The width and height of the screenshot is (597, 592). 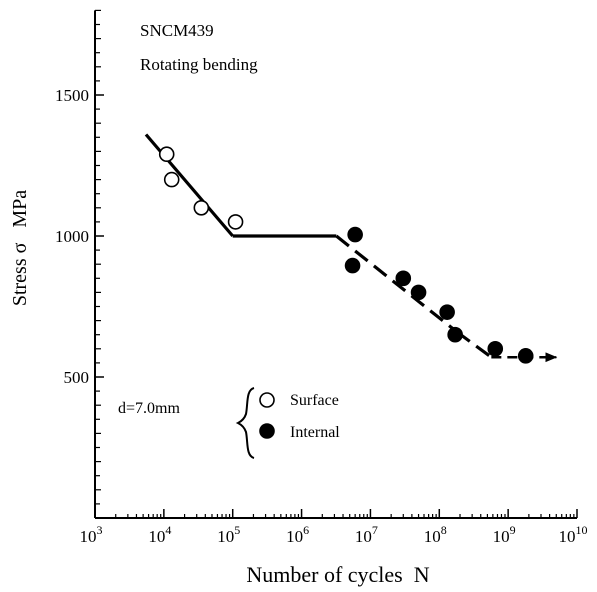 I want to click on x-tick-label: 10⁴, so click(x=159, y=534).